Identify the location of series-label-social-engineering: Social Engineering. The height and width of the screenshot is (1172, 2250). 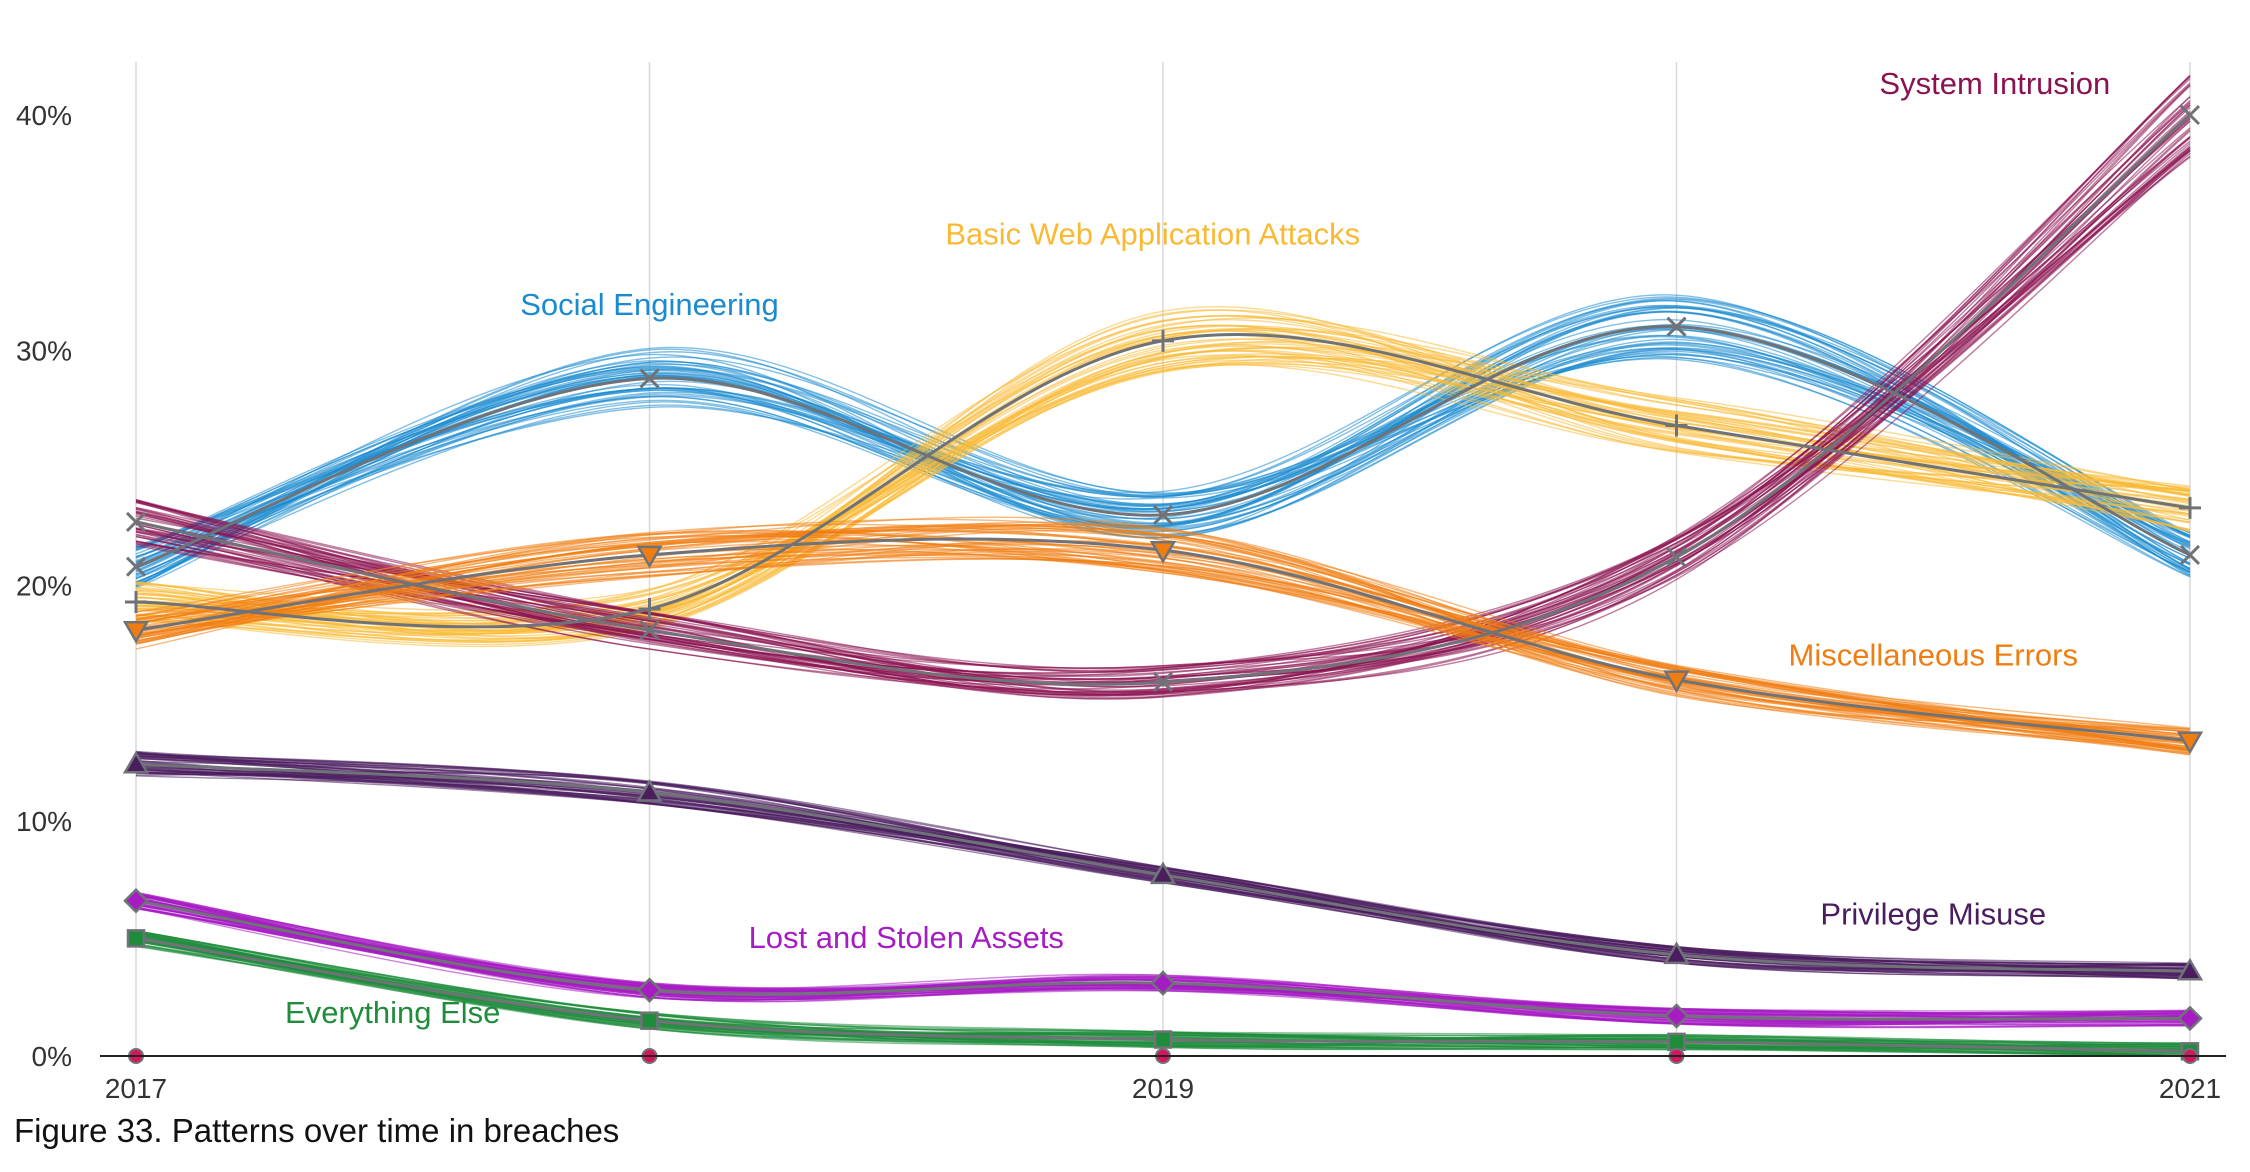
(649, 304).